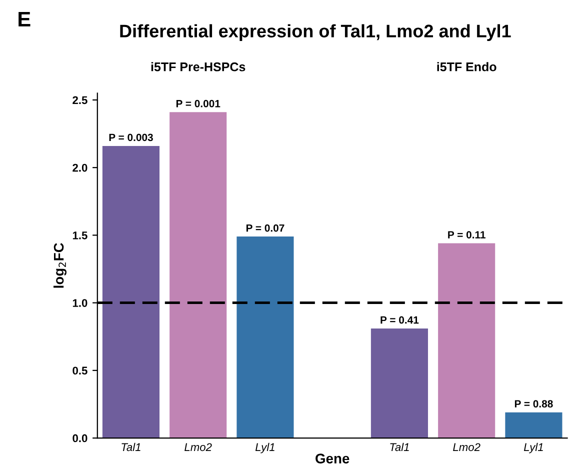 This screenshot has width=573, height=466. What do you see at coordinates (80, 370) in the screenshot?
I see `y-tick-label: 0.5` at bounding box center [80, 370].